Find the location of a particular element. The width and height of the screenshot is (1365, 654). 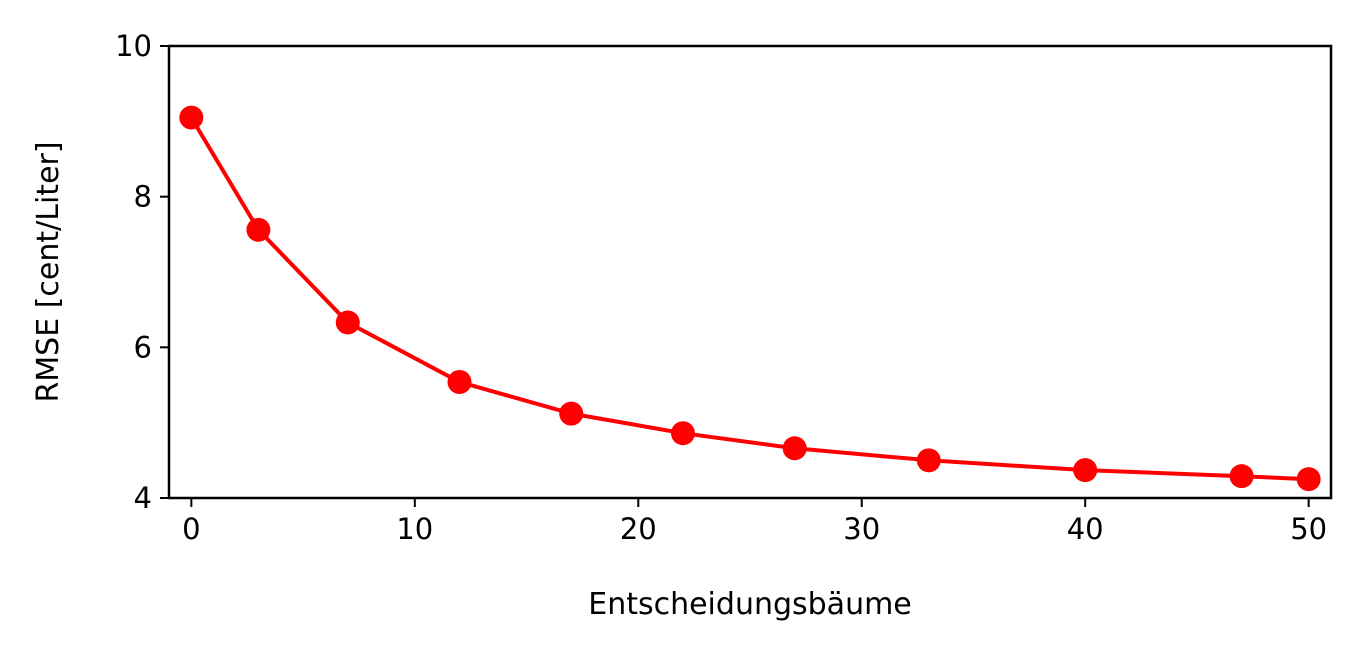

x-axis-label: Entscheidungsbäume is located at coordinates (750, 604).